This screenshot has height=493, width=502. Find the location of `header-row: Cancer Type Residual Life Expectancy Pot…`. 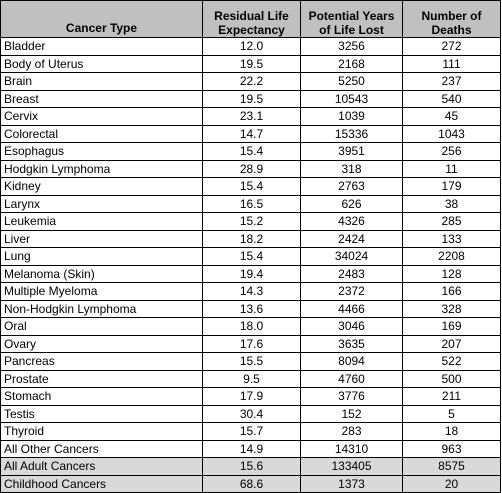

header-row: Cancer Type Residual Life Expectancy Pot… is located at coordinates (250, 19).